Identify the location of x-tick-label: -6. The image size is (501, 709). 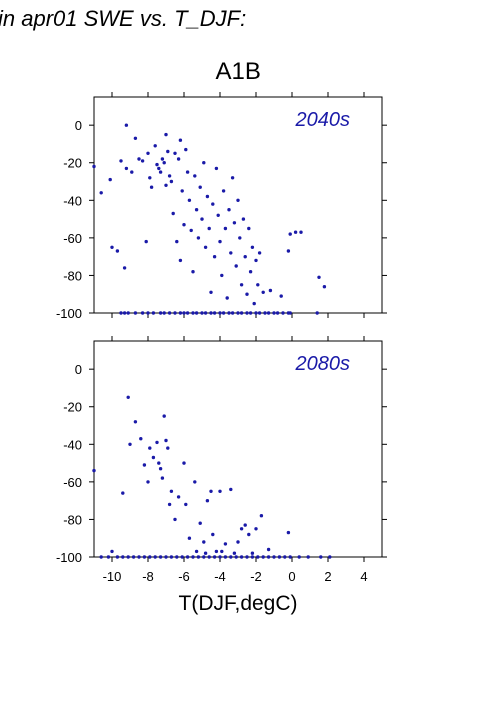
(184, 576).